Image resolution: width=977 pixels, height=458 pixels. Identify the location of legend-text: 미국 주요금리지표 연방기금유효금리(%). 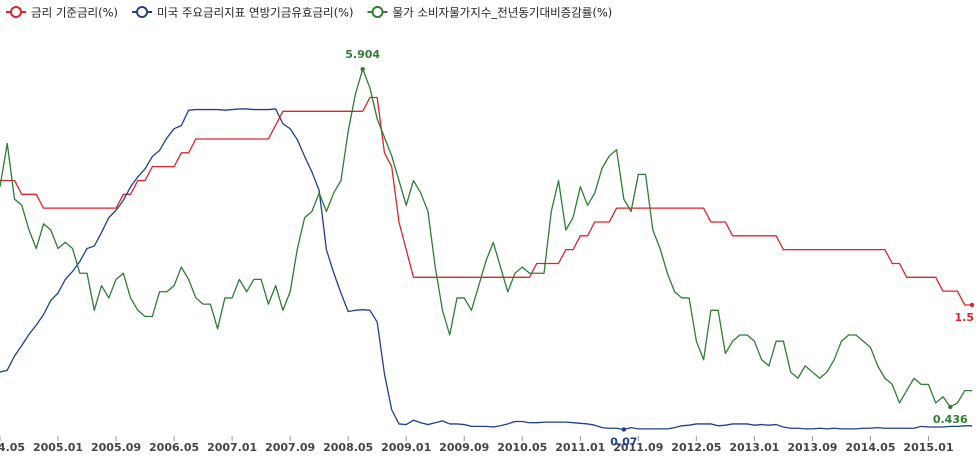
(255, 13).